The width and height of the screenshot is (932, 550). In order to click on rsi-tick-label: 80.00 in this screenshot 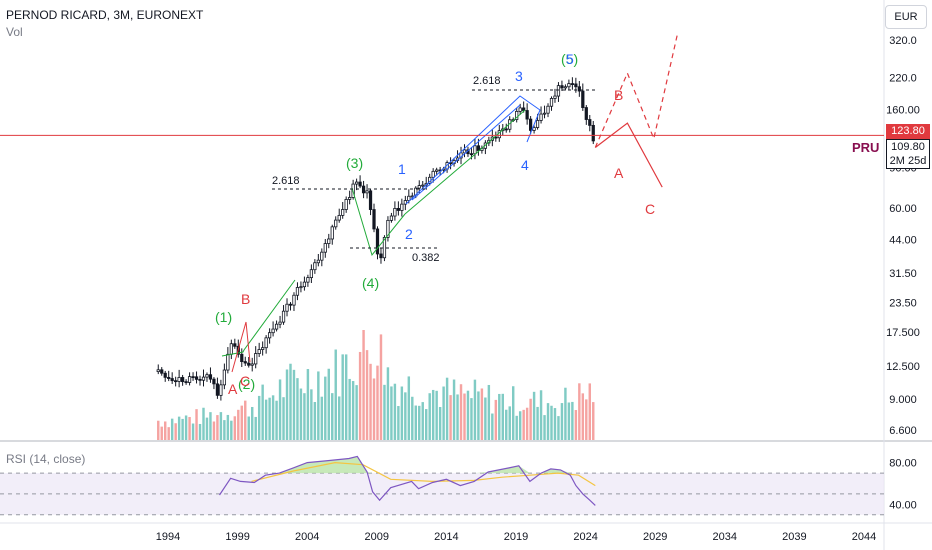, I will do `click(903, 464)`.